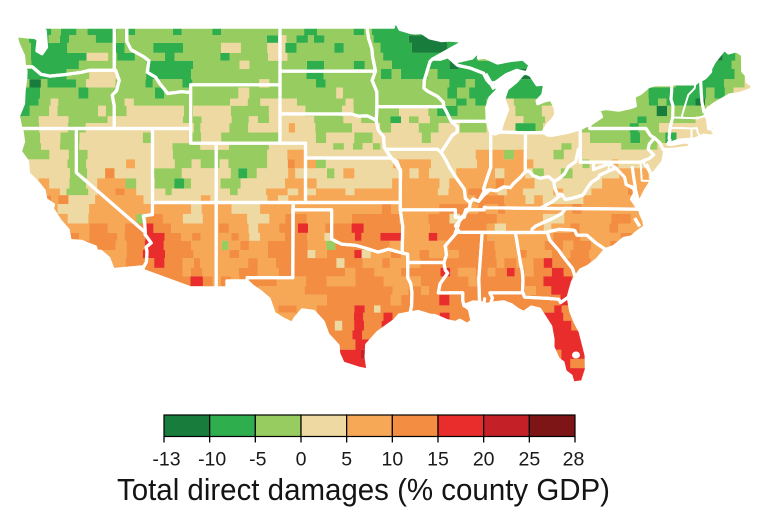 Image resolution: width=770 pixels, height=529 pixels. What do you see at coordinates (212, 460) in the screenshot?
I see `svg-text: -10` at bounding box center [212, 460].